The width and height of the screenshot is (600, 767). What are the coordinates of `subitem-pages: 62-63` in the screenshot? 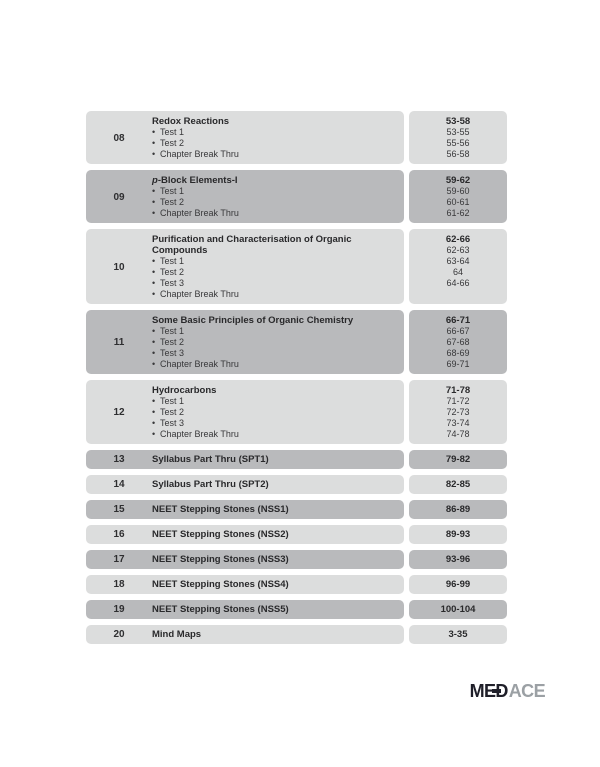 It's located at (458, 250).